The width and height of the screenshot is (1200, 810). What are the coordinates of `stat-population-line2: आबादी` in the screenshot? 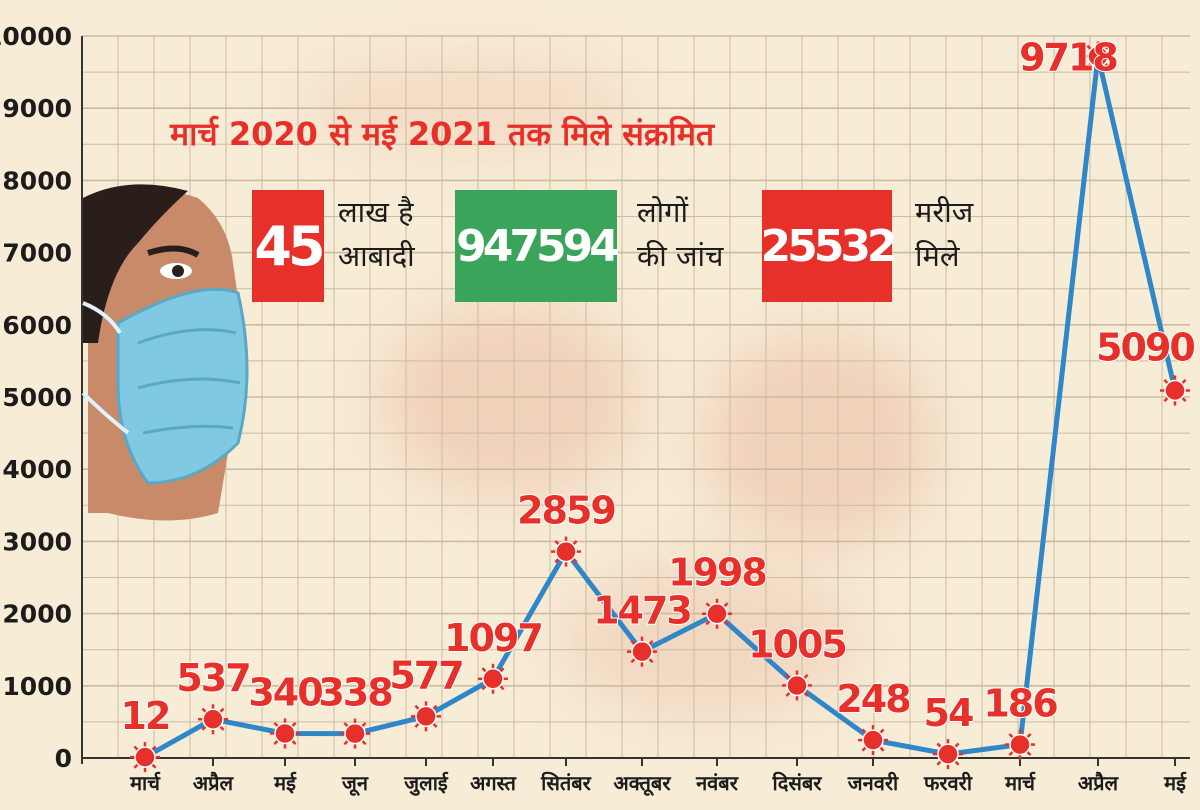 It's located at (376, 256).